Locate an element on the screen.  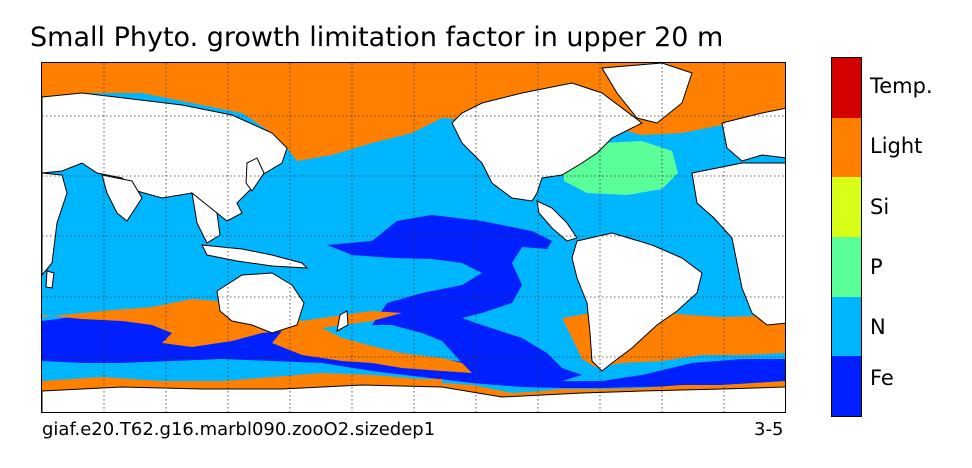
colorbar-swatch-light is located at coordinates (846, 147).